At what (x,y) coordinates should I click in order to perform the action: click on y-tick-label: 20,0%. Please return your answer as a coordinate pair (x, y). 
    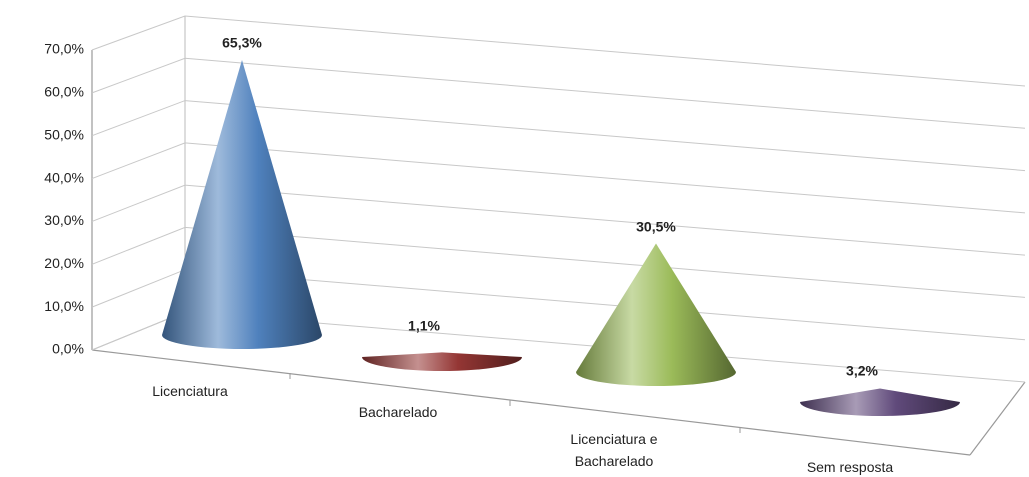
    Looking at the image, I should click on (64, 263).